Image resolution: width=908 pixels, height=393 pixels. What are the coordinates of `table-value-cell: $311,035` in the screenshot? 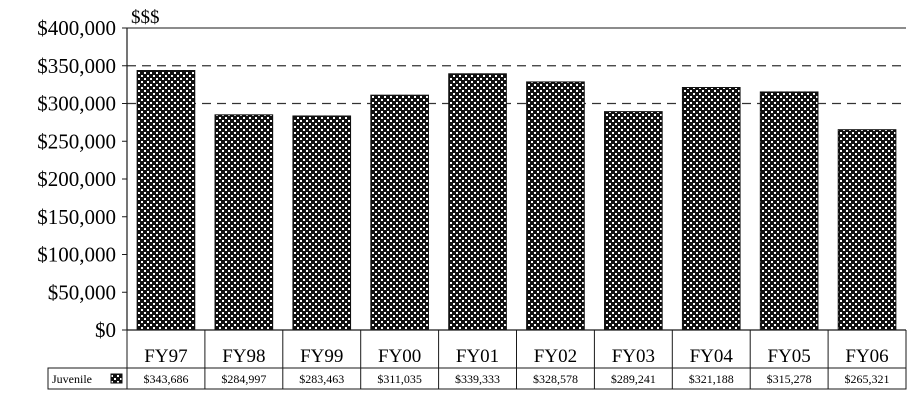 It's located at (399, 379).